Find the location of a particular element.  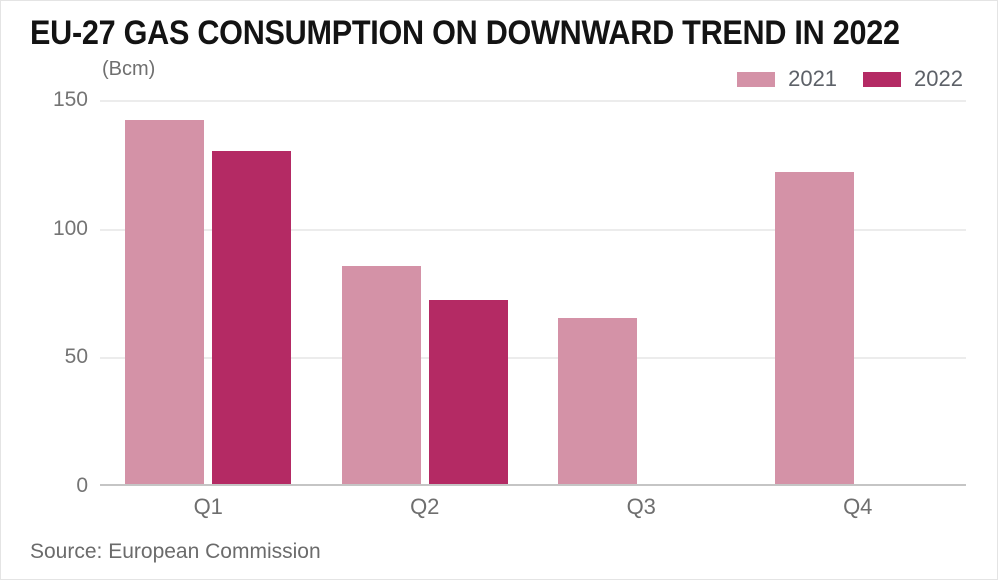

bar-2021-q2 is located at coordinates (381, 375).